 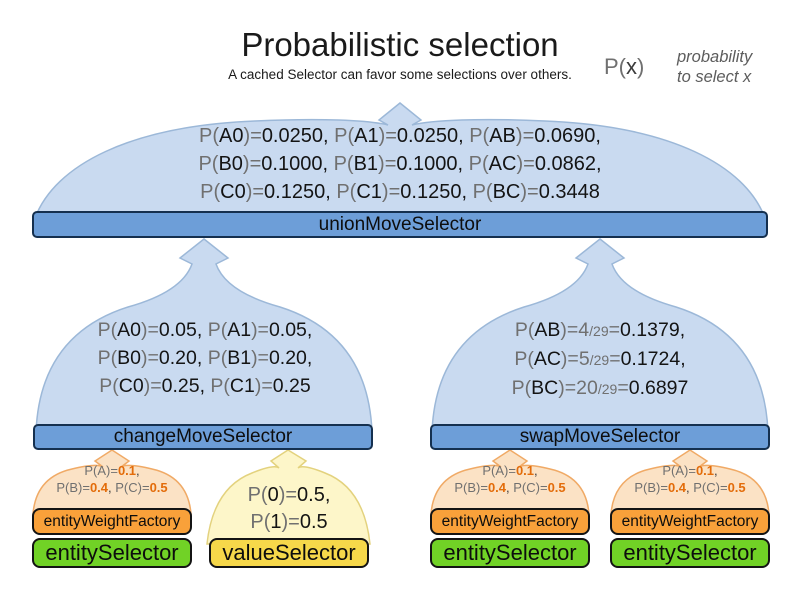 I want to click on change-probability-dome, so click(x=204, y=335).